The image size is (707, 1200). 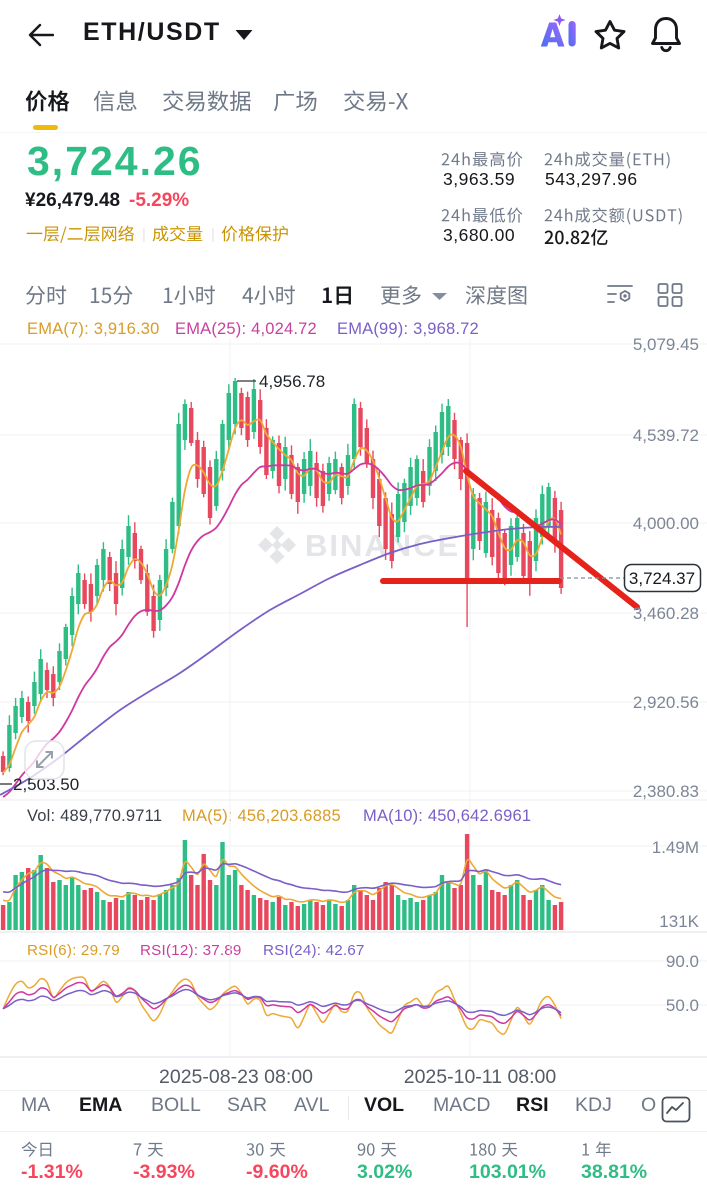 What do you see at coordinates (666, 791) in the screenshot?
I see `svg-text: 2,380.83` at bounding box center [666, 791].